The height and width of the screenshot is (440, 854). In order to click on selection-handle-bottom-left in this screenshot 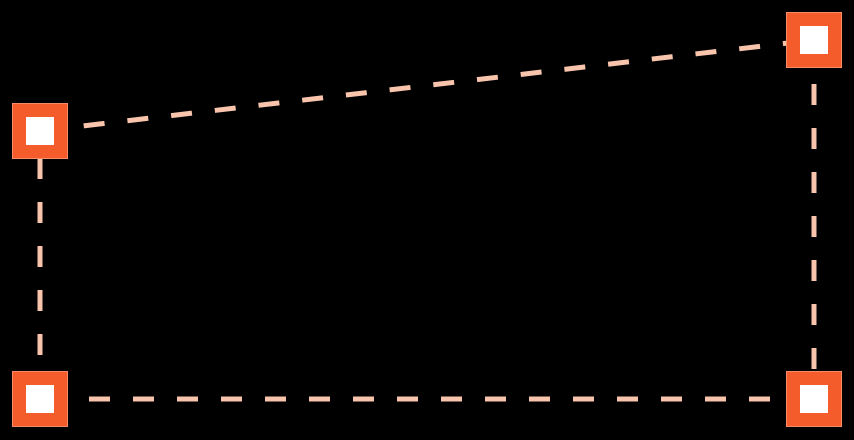, I will do `click(40, 399)`.